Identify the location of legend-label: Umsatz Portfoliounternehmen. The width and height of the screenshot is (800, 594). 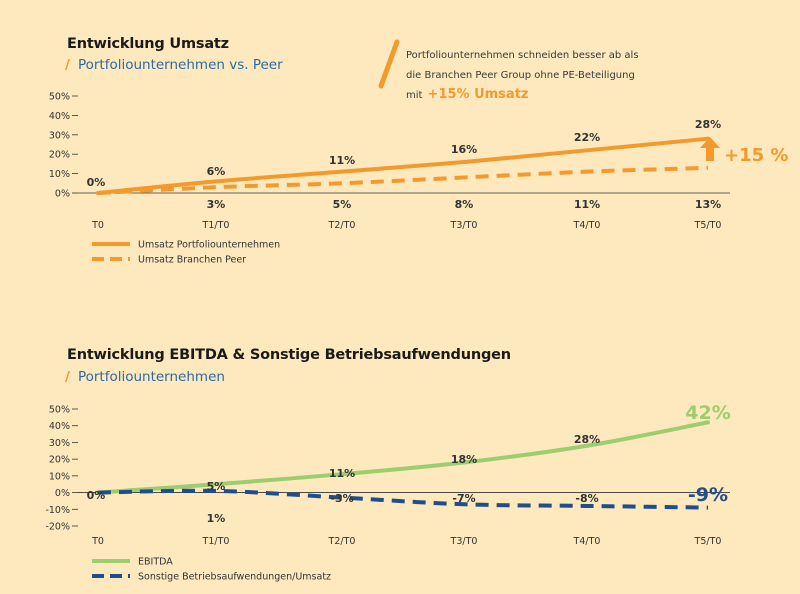
(209, 245).